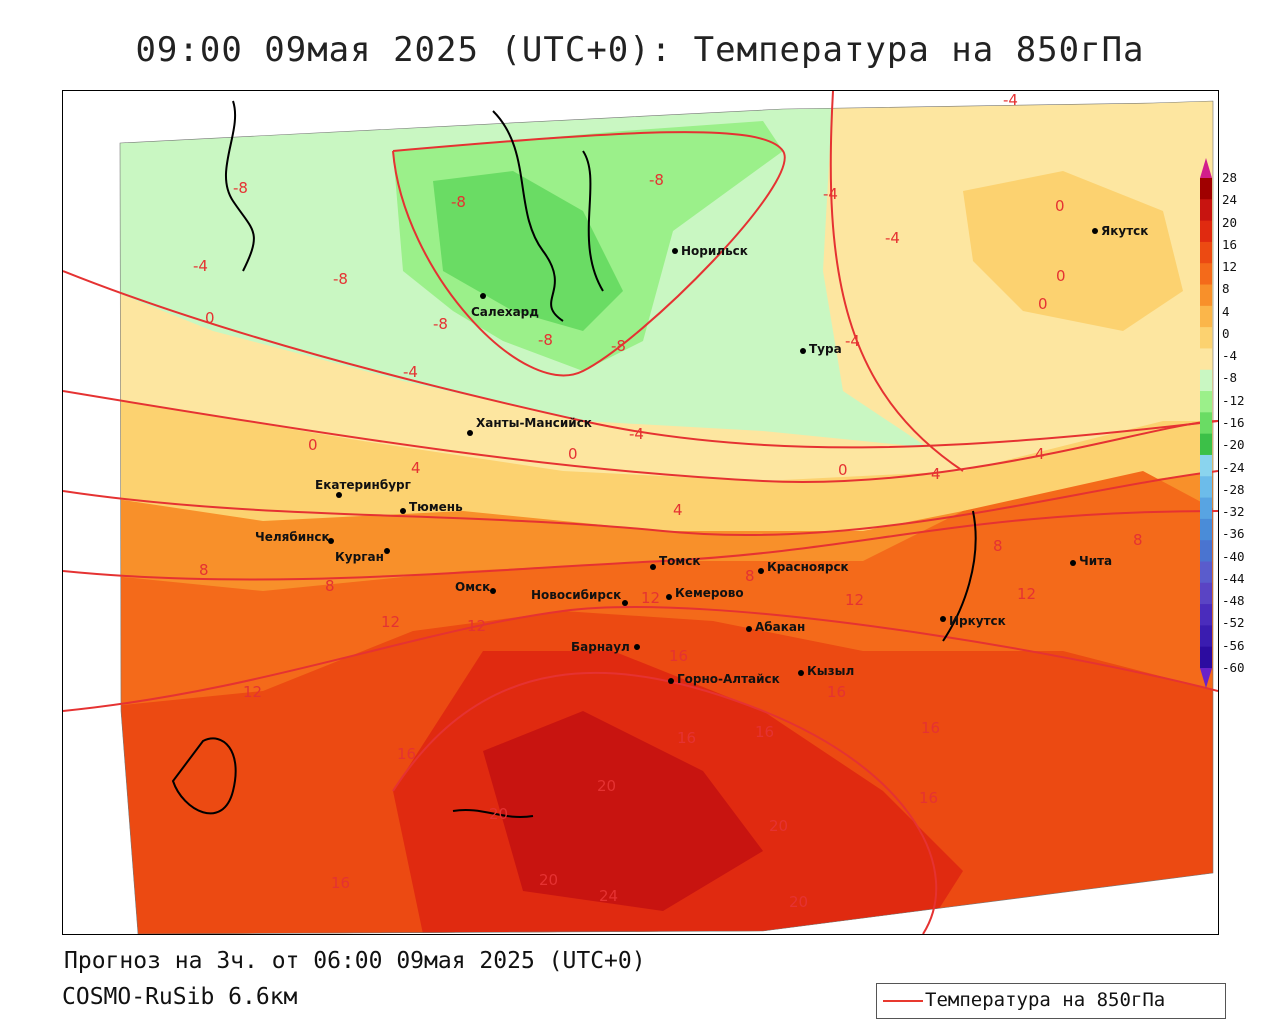 The image size is (1280, 1024). I want to click on city-marker: Кызыл, so click(826, 671).